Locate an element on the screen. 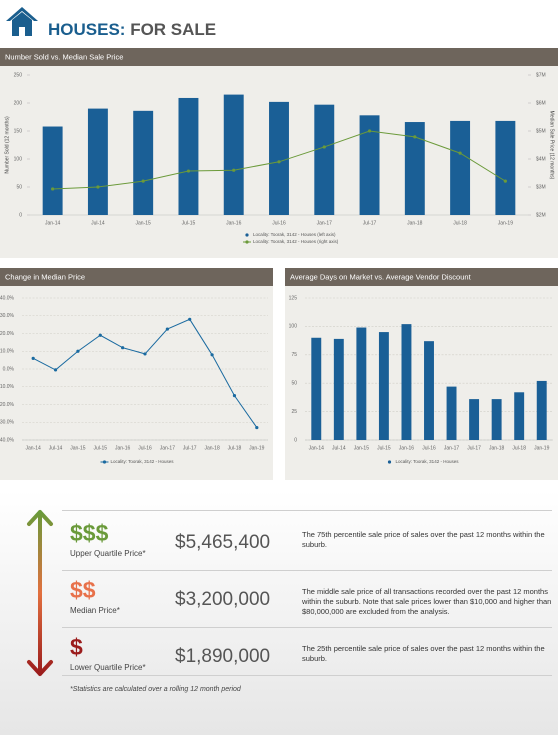 Image resolution: width=558 pixels, height=735 pixels. y2-tick-label: $4M is located at coordinates (541, 159).